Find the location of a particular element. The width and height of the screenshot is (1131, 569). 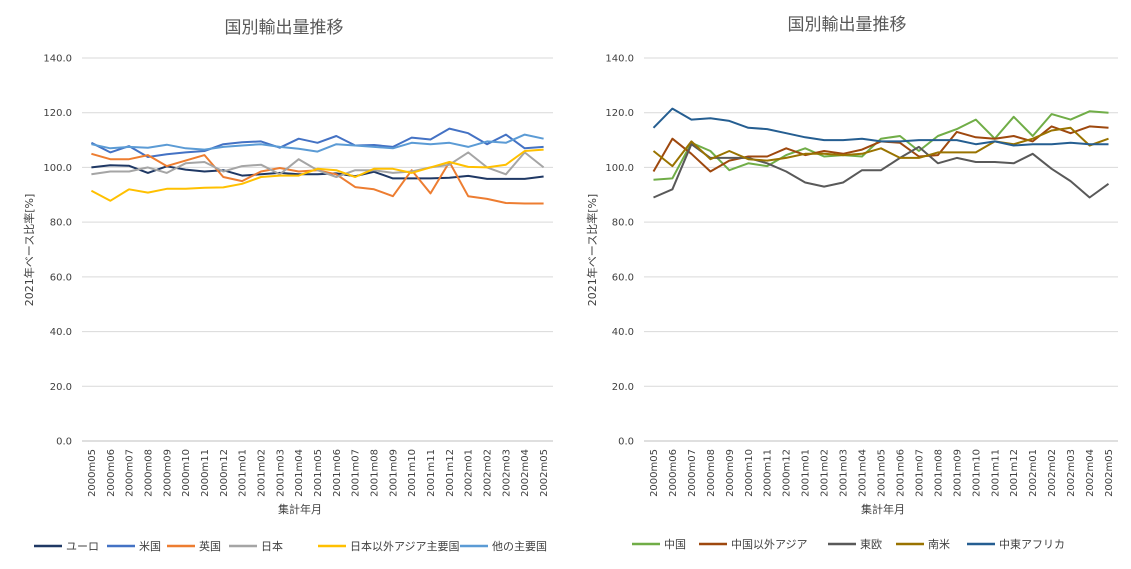

legend-label: 中東アフリカ is located at coordinates (1032, 544).